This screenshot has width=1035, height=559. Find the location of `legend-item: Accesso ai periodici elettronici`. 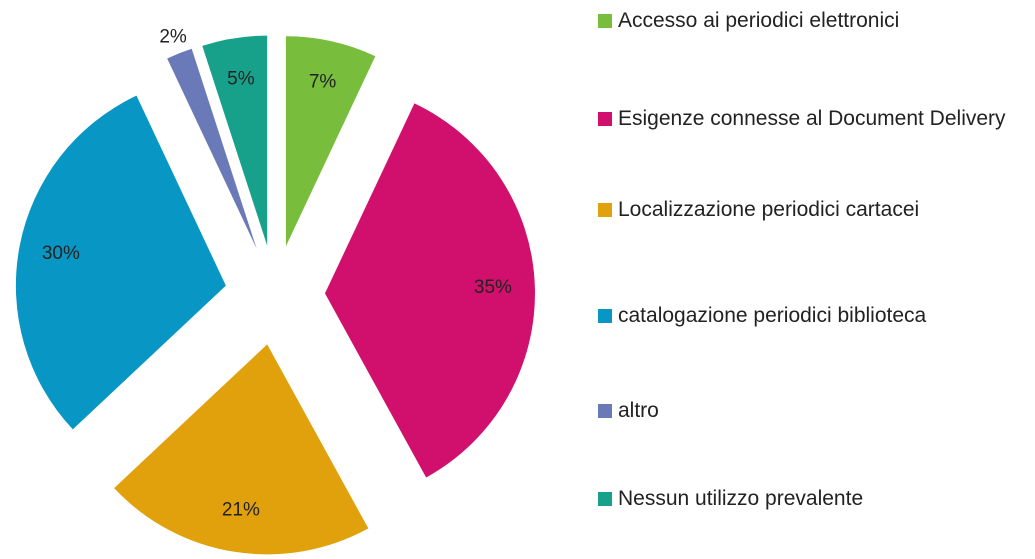

legend-item: Accesso ai periodici elettronici is located at coordinates (813, 20).